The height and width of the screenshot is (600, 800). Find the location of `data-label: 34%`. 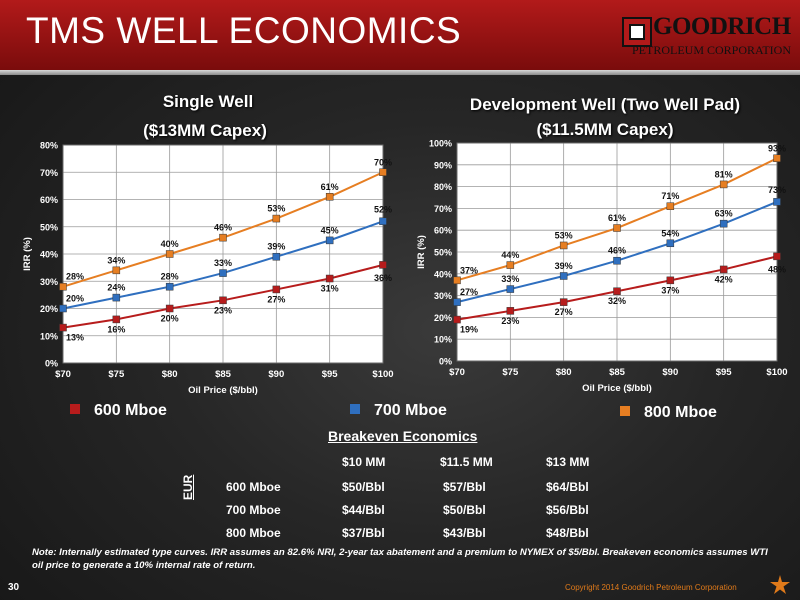

data-label: 34% is located at coordinates (116, 260).